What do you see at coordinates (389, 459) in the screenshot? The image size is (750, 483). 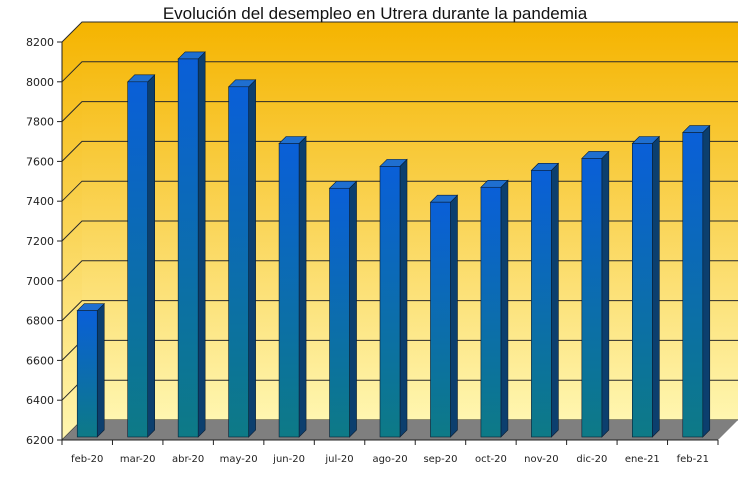 I see `x-tick-label: ago-20` at bounding box center [389, 459].